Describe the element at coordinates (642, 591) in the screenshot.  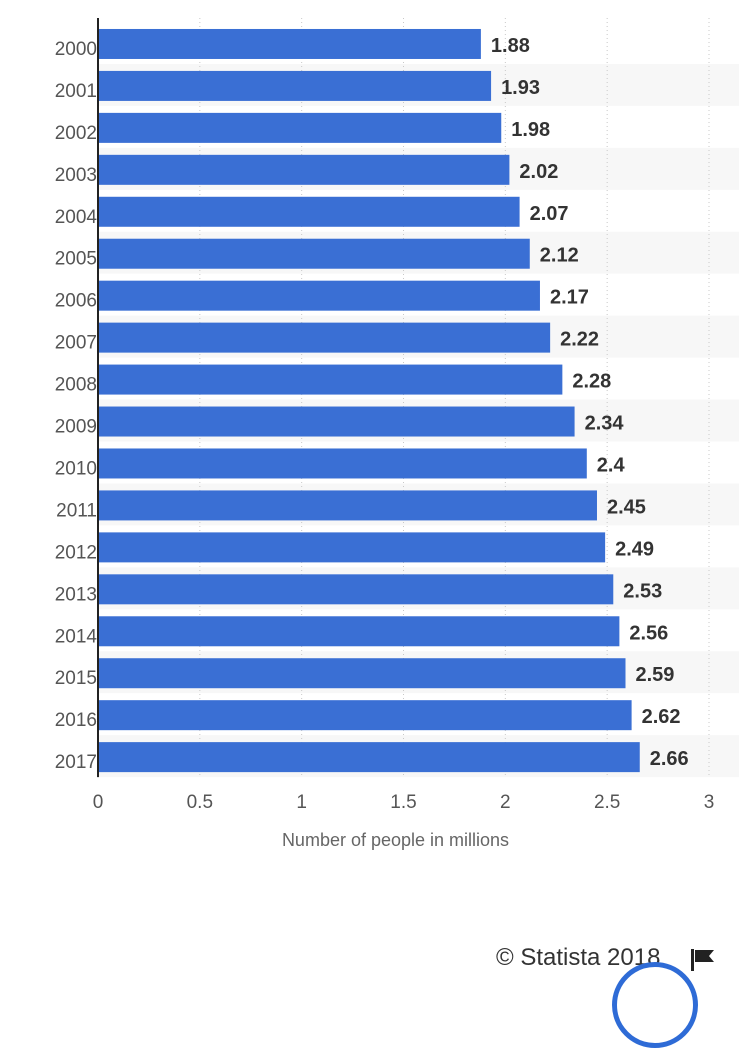
I see `value-label: 2.53` at that location.